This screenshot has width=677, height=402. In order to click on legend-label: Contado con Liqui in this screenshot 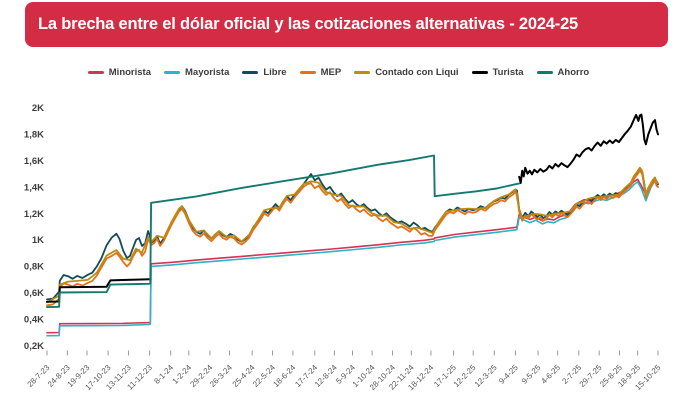, I will do `click(417, 72)`.